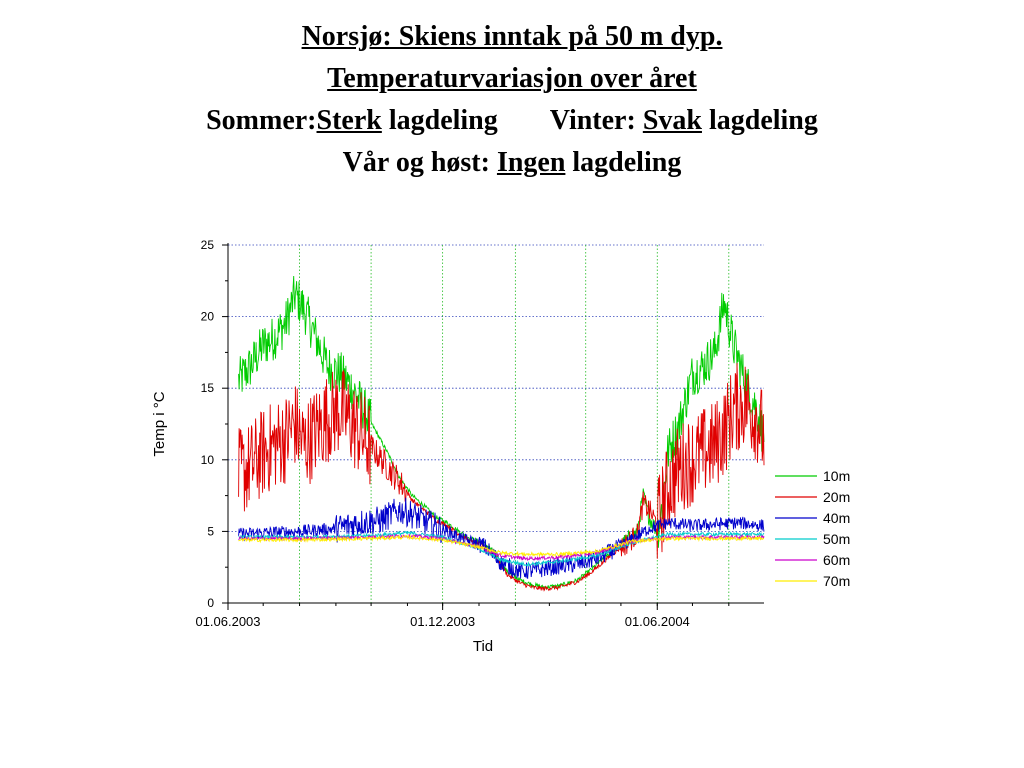 This screenshot has height=768, width=1024. What do you see at coordinates (227, 621) in the screenshot?
I see `x-tick-label: 01.06.2003` at bounding box center [227, 621].